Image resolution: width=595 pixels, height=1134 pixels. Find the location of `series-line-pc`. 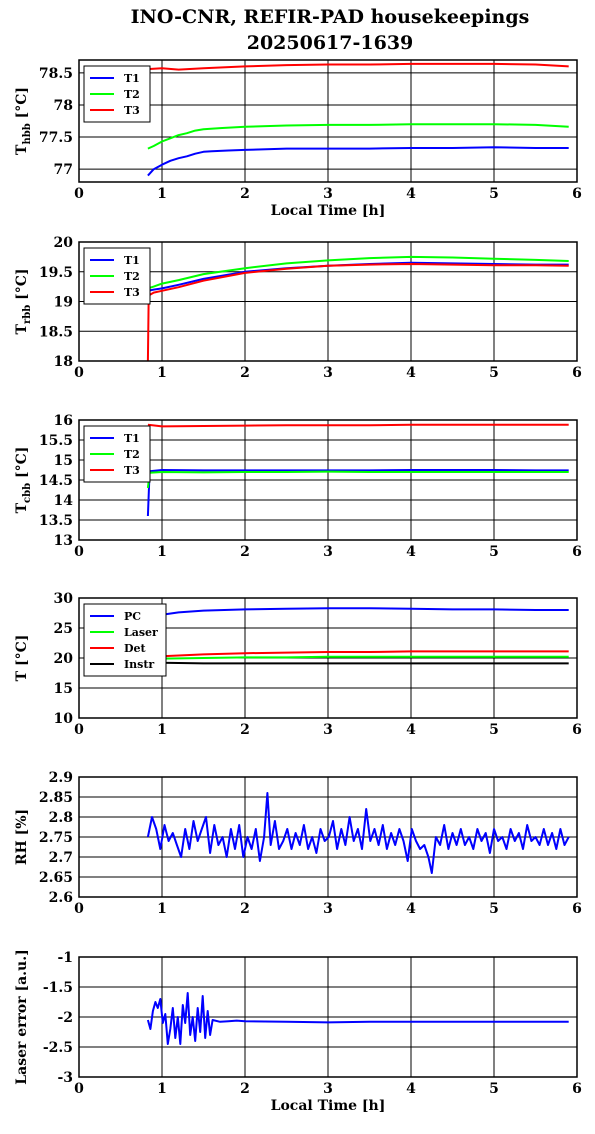

series-line-pc is located at coordinates (358, 614).